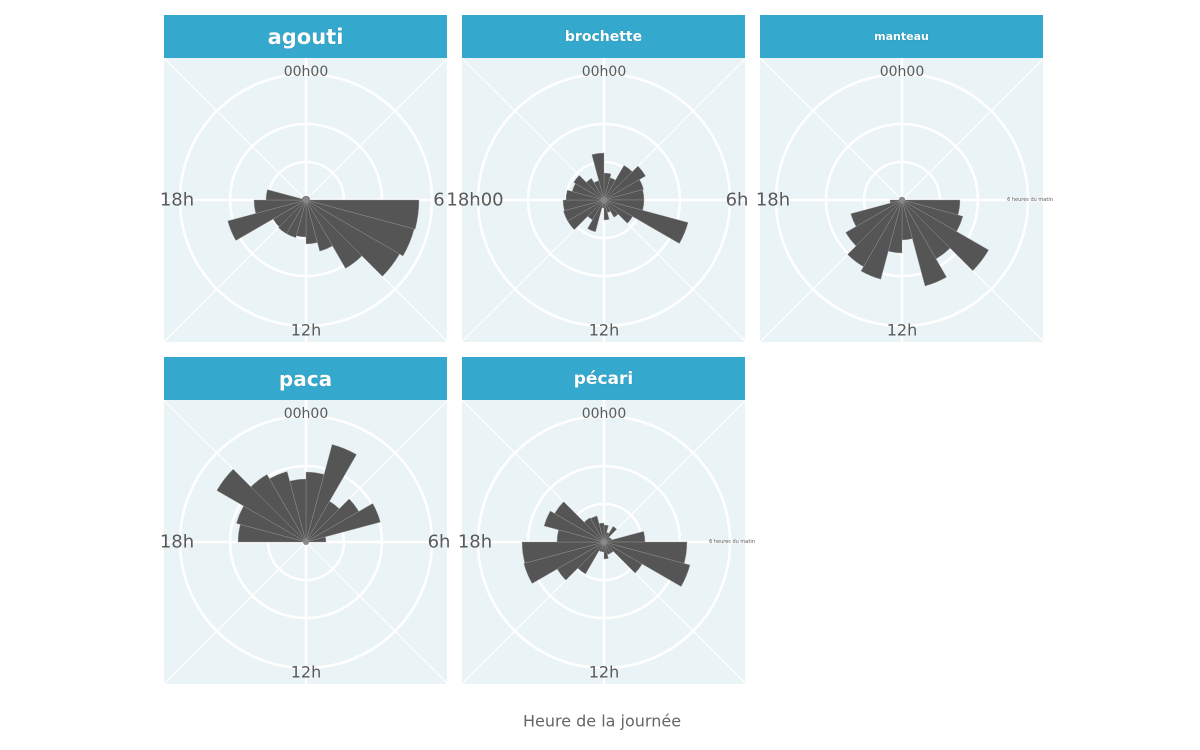  What do you see at coordinates (901, 36) in the screenshot?
I see `facet-title: manteau` at bounding box center [901, 36].